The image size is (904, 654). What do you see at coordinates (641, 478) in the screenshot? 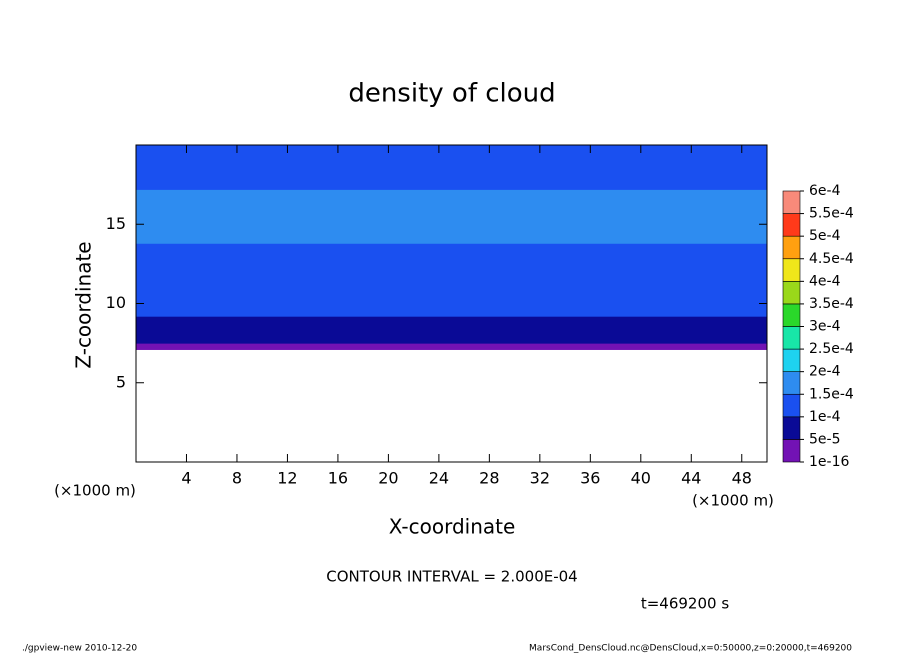
I see `x-tick-label: 40` at bounding box center [641, 478].